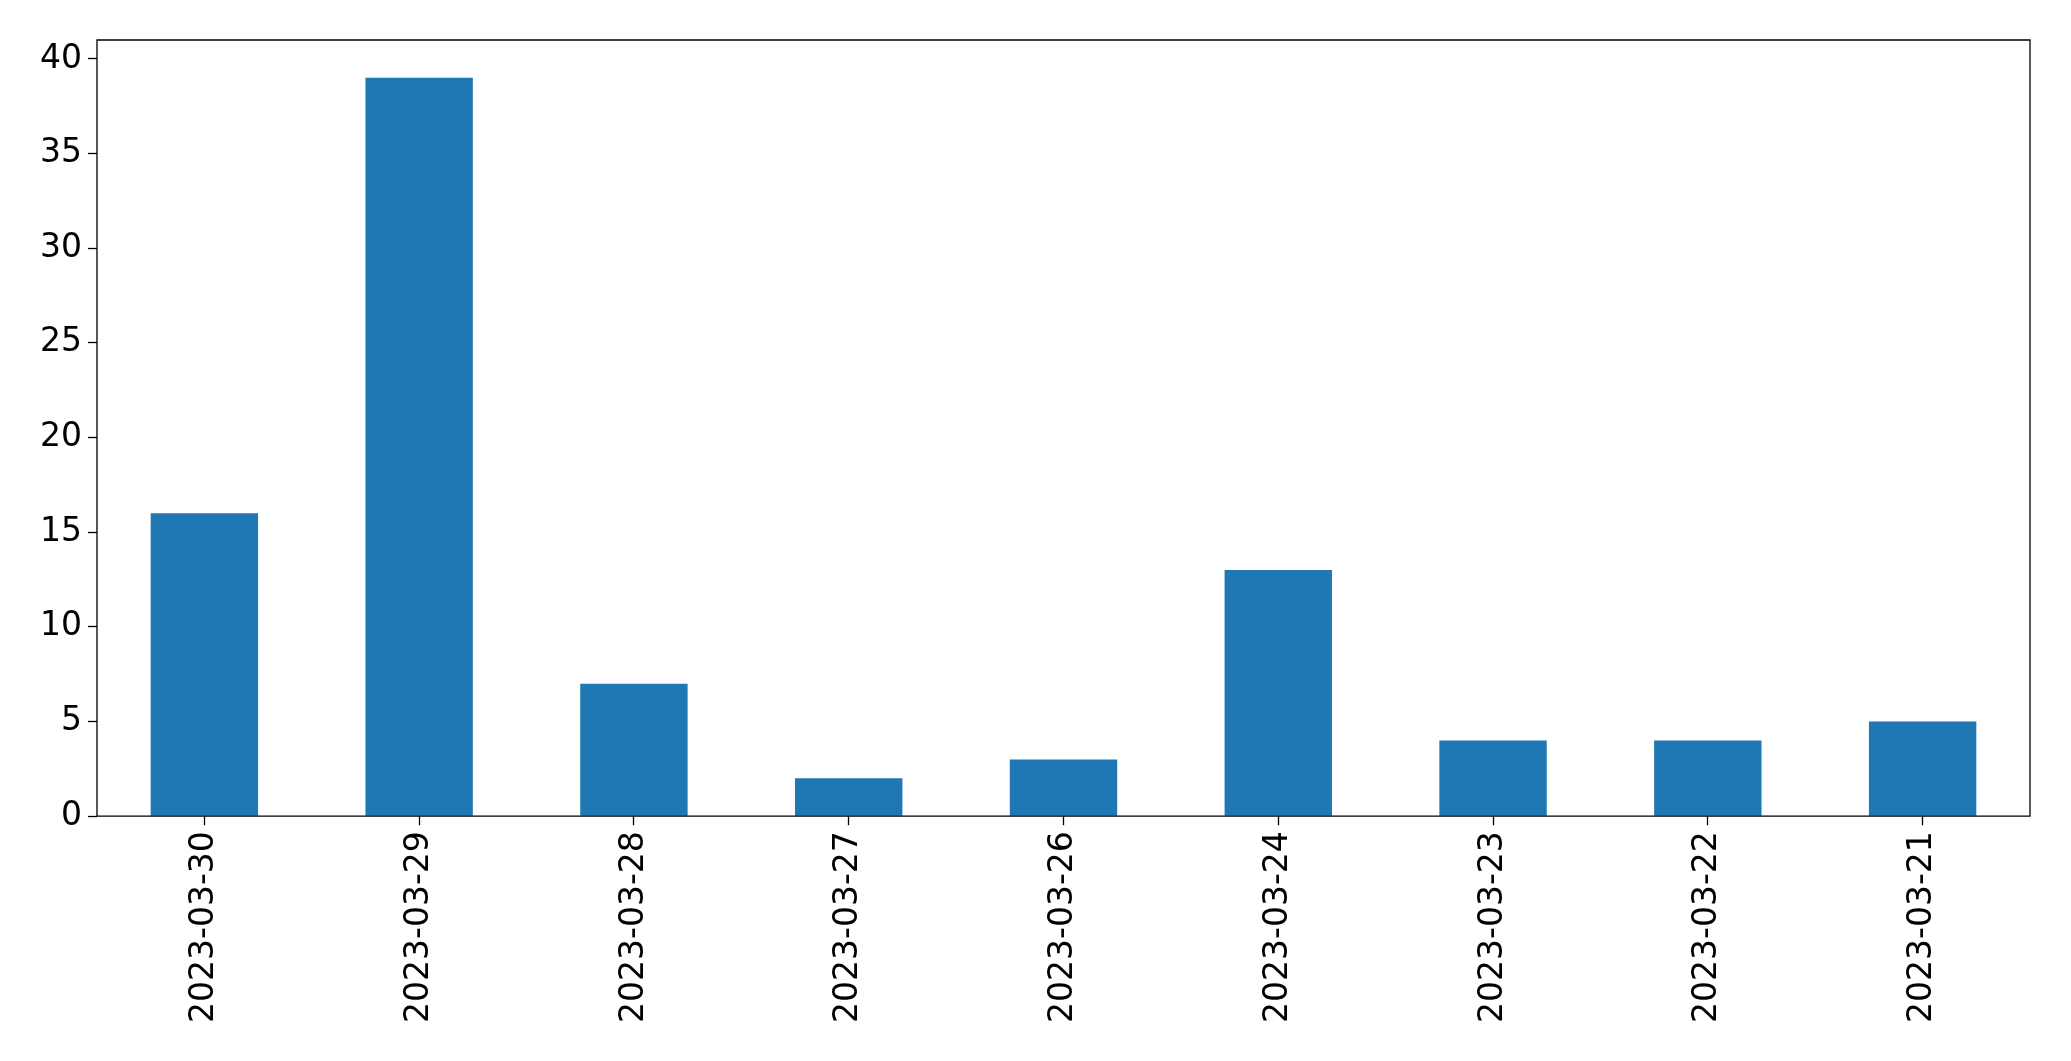 Image resolution: width=2071 pixels, height=1061 pixels. What do you see at coordinates (71, 813) in the screenshot?
I see `y-tick-label: 0` at bounding box center [71, 813].